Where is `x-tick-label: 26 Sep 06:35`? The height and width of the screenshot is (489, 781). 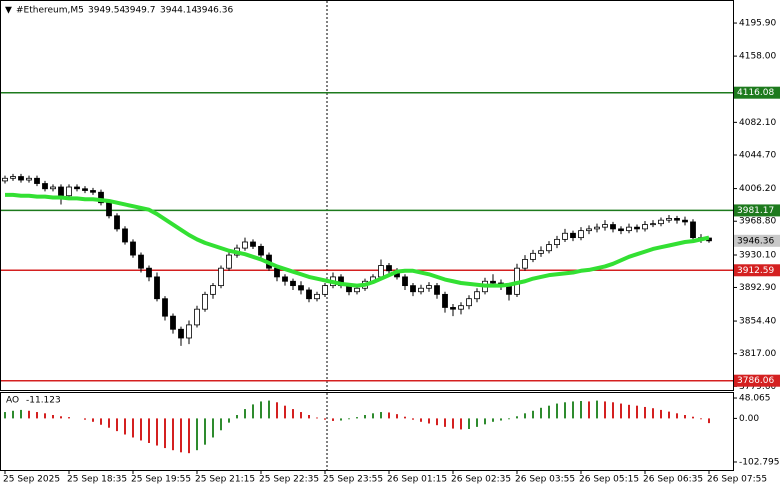 x-tick-label: 26 Sep 06:35 is located at coordinates (673, 480).